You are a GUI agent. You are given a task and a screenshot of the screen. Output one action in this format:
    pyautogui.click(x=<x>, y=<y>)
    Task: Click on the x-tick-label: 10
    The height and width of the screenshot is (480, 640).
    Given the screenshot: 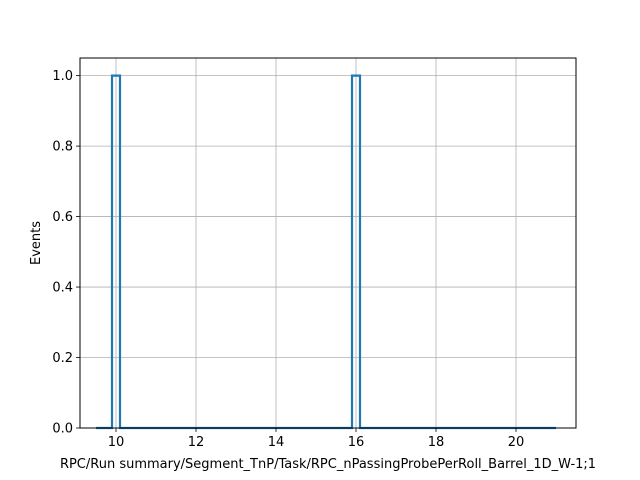 What is the action you would take?
    pyautogui.click(x=116, y=442)
    